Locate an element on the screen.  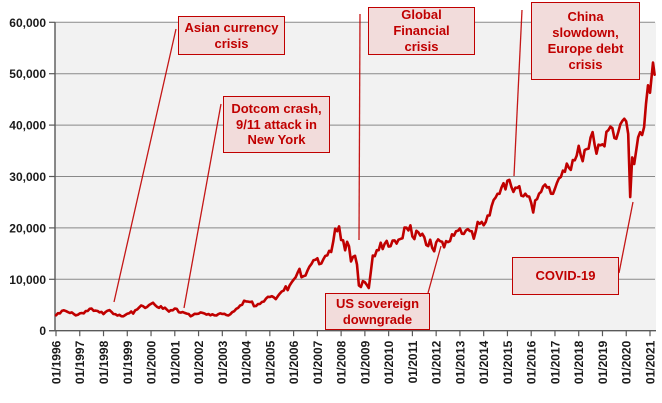
us-sovereign-downgrade-leader-line is located at coordinates (434, 269).